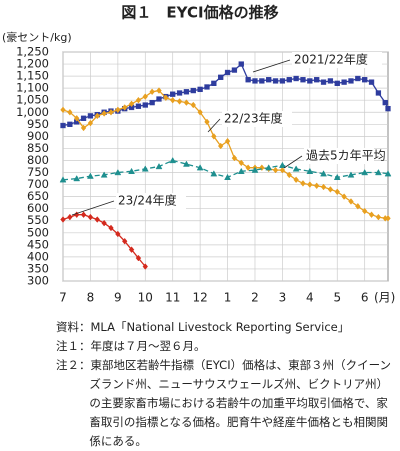  Describe the element at coordinates (38, 232) in the screenshot. I see `y-tick-label: 500` at that location.